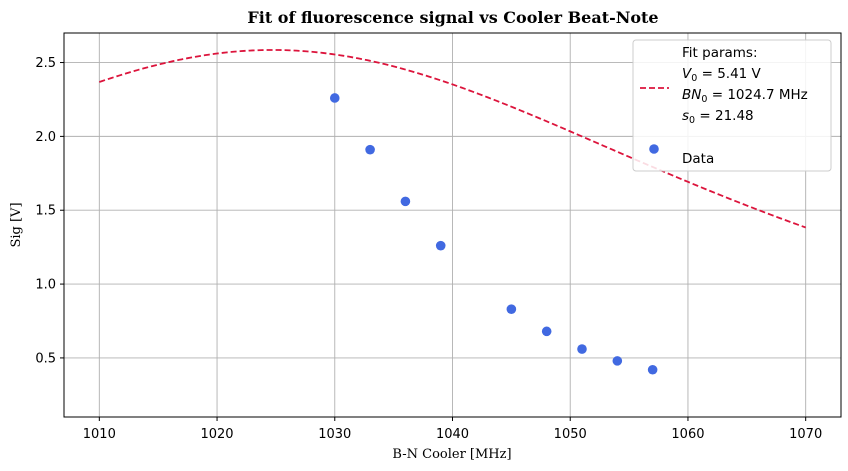  I want to click on y-axis-ticks: 0.5 1.0 1.5 2.0 2.5, so click(49, 211).